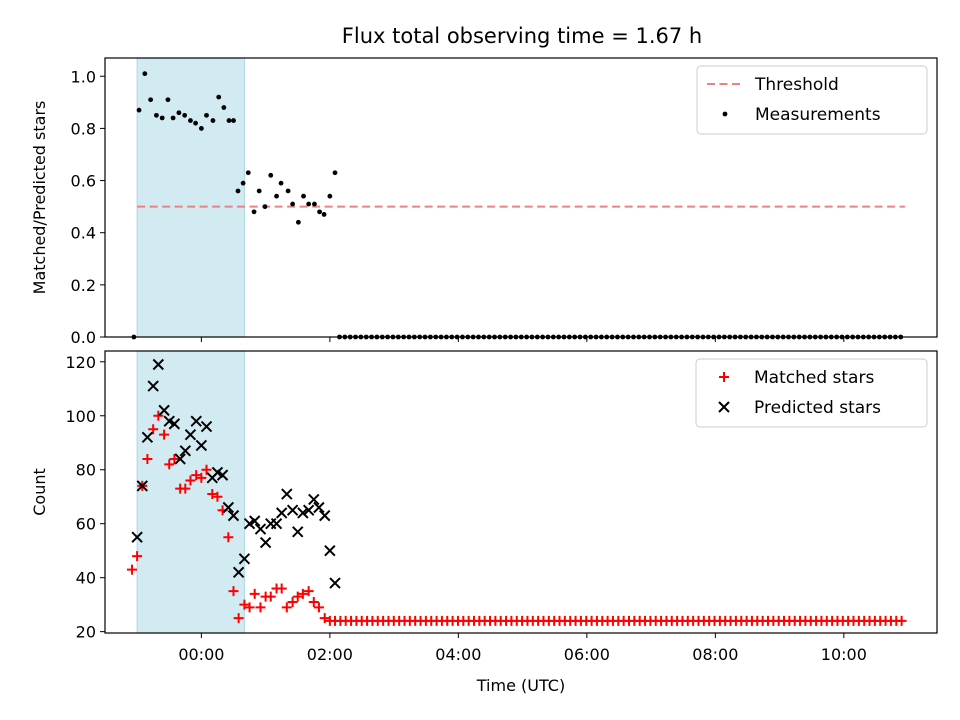  Describe the element at coordinates (83, 76) in the screenshot. I see `y-tick-label: 1.0` at that location.